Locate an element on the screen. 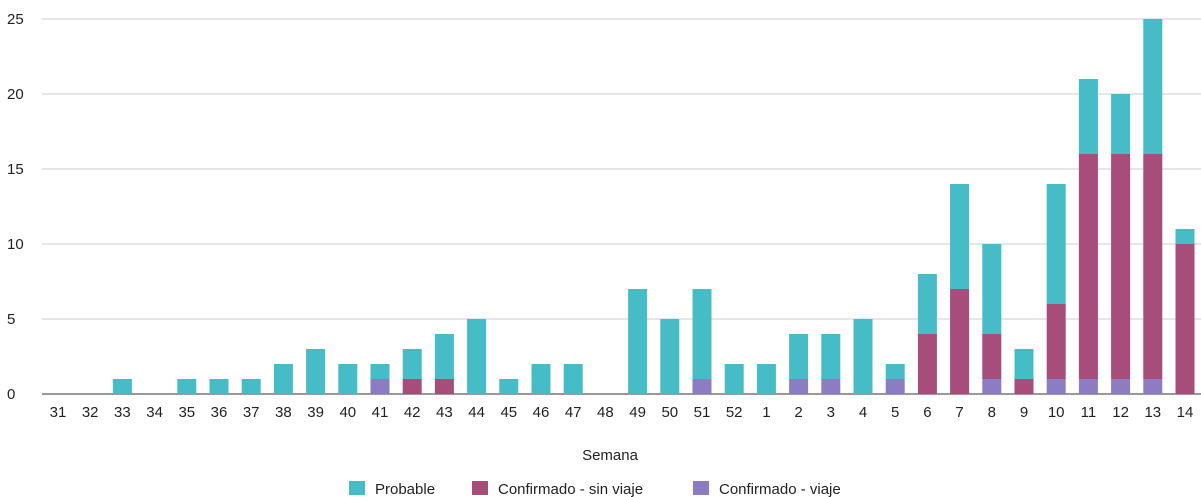 The width and height of the screenshot is (1201, 497). x-tick-label: 2 is located at coordinates (798, 412).